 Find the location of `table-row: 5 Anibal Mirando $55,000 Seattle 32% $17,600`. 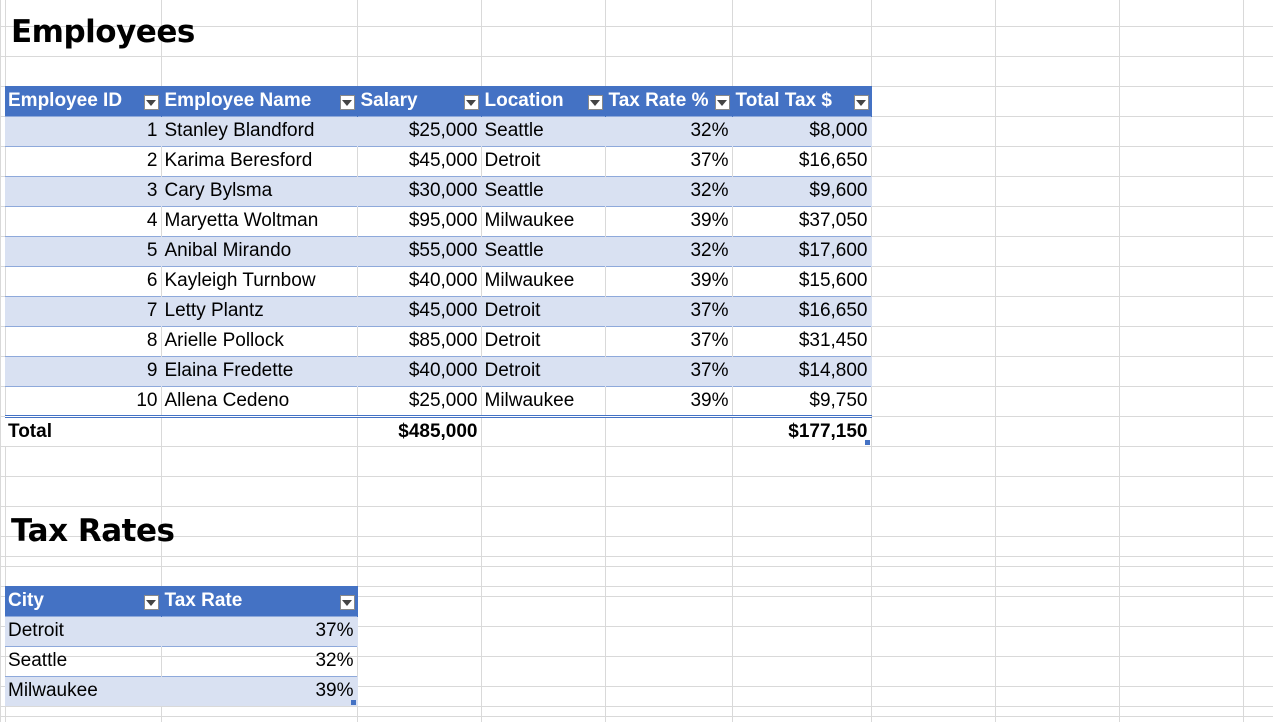

table-row: 5 Anibal Mirando $55,000 Seattle 32% $17,600 is located at coordinates (438, 250).